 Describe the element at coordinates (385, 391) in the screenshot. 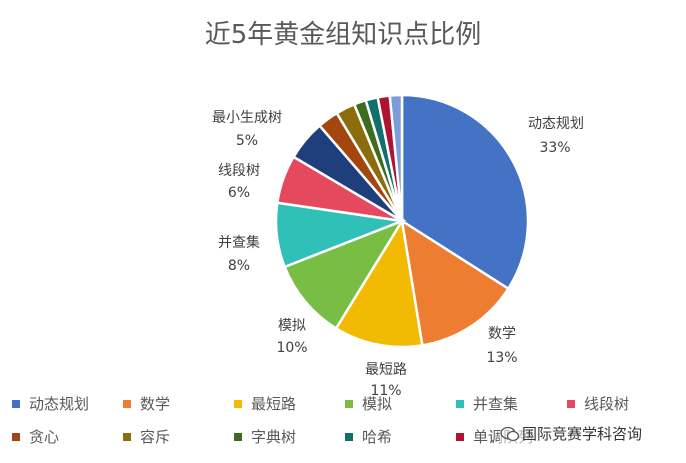

I see `data-label-percent: 11%` at that location.